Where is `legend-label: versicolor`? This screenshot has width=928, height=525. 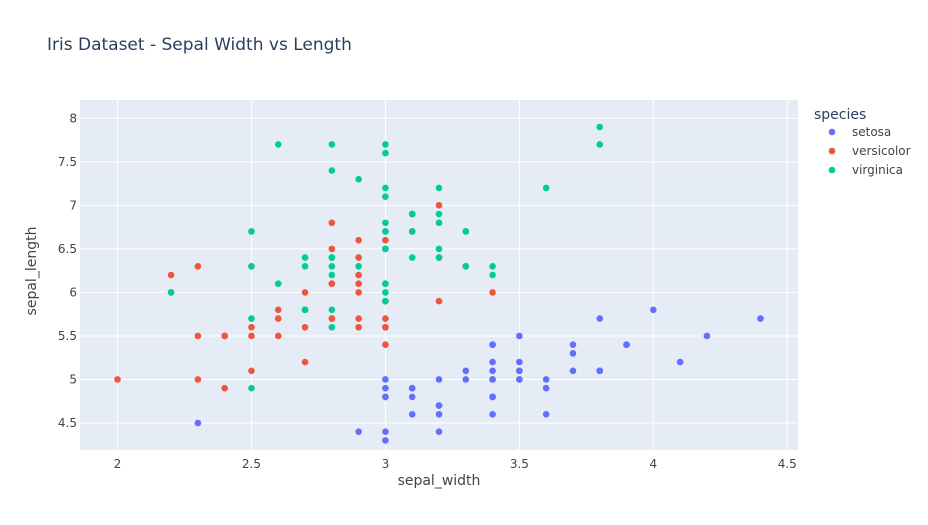
legend-label: versicolor is located at coordinates (881, 151).